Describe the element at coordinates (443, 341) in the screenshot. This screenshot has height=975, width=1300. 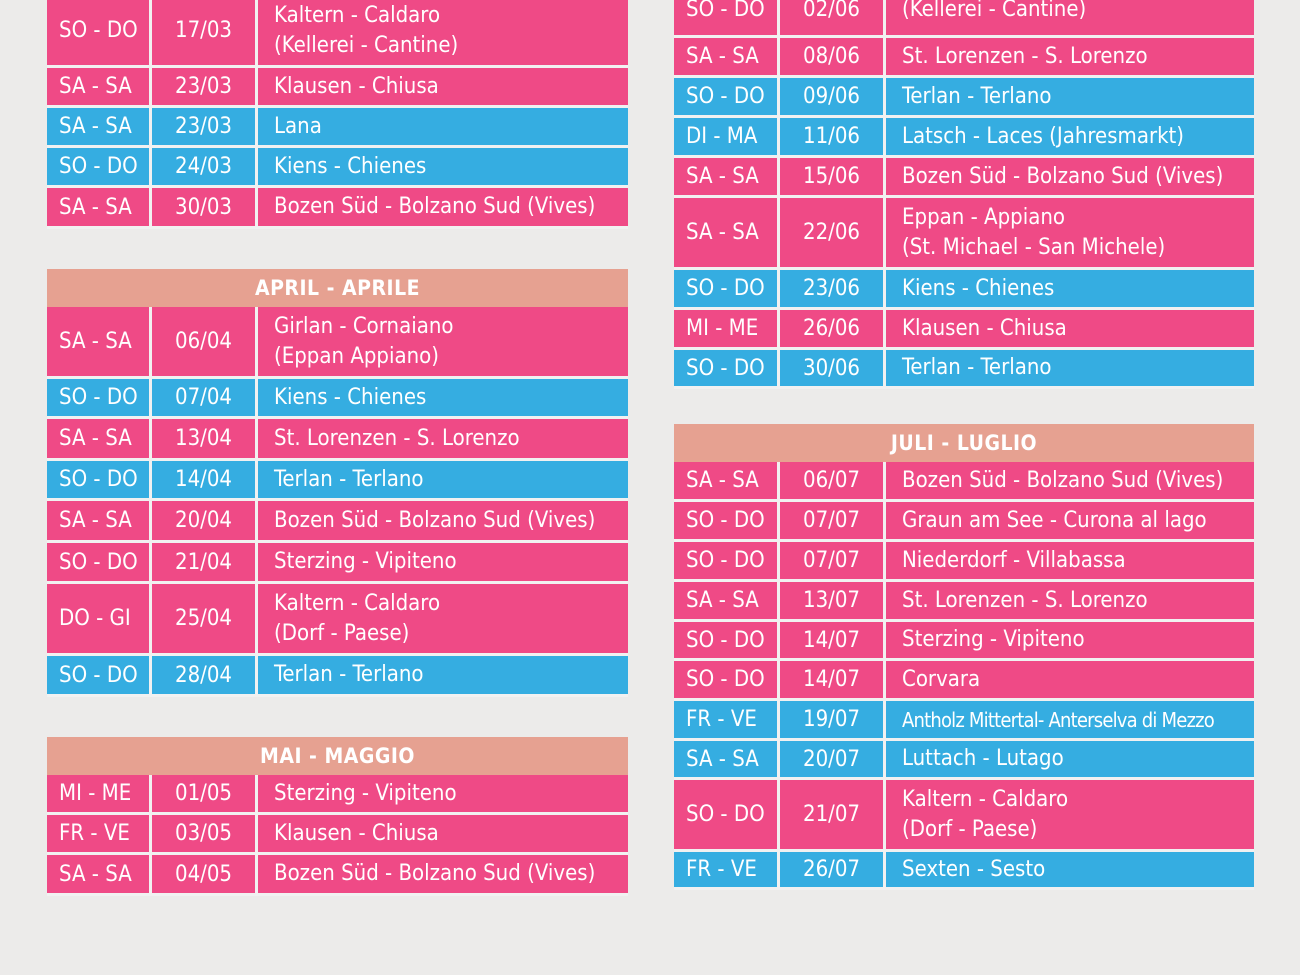
I see `location-cell: Girlan - Cornaiano (Eppan Appiano)` at that location.